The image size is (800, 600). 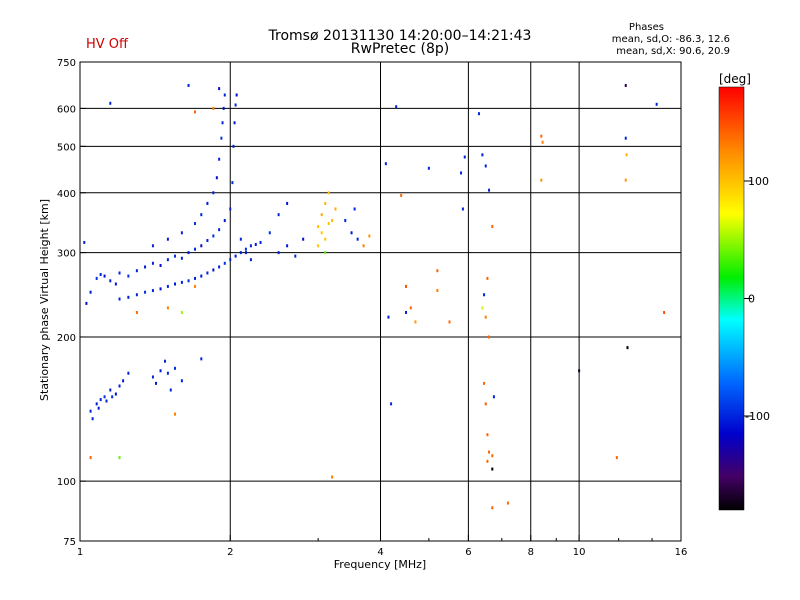 I want to click on colorbar-tick-label: 0, so click(x=751, y=299).